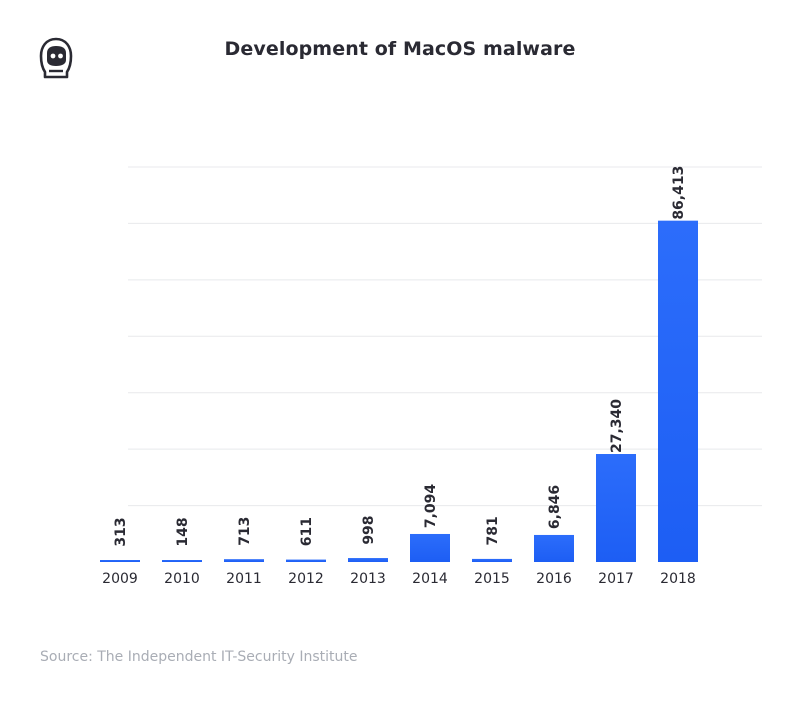 Image resolution: width=800 pixels, height=703 pixels. Describe the element at coordinates (493, 530) in the screenshot. I see `data-label-2015: 781` at that location.